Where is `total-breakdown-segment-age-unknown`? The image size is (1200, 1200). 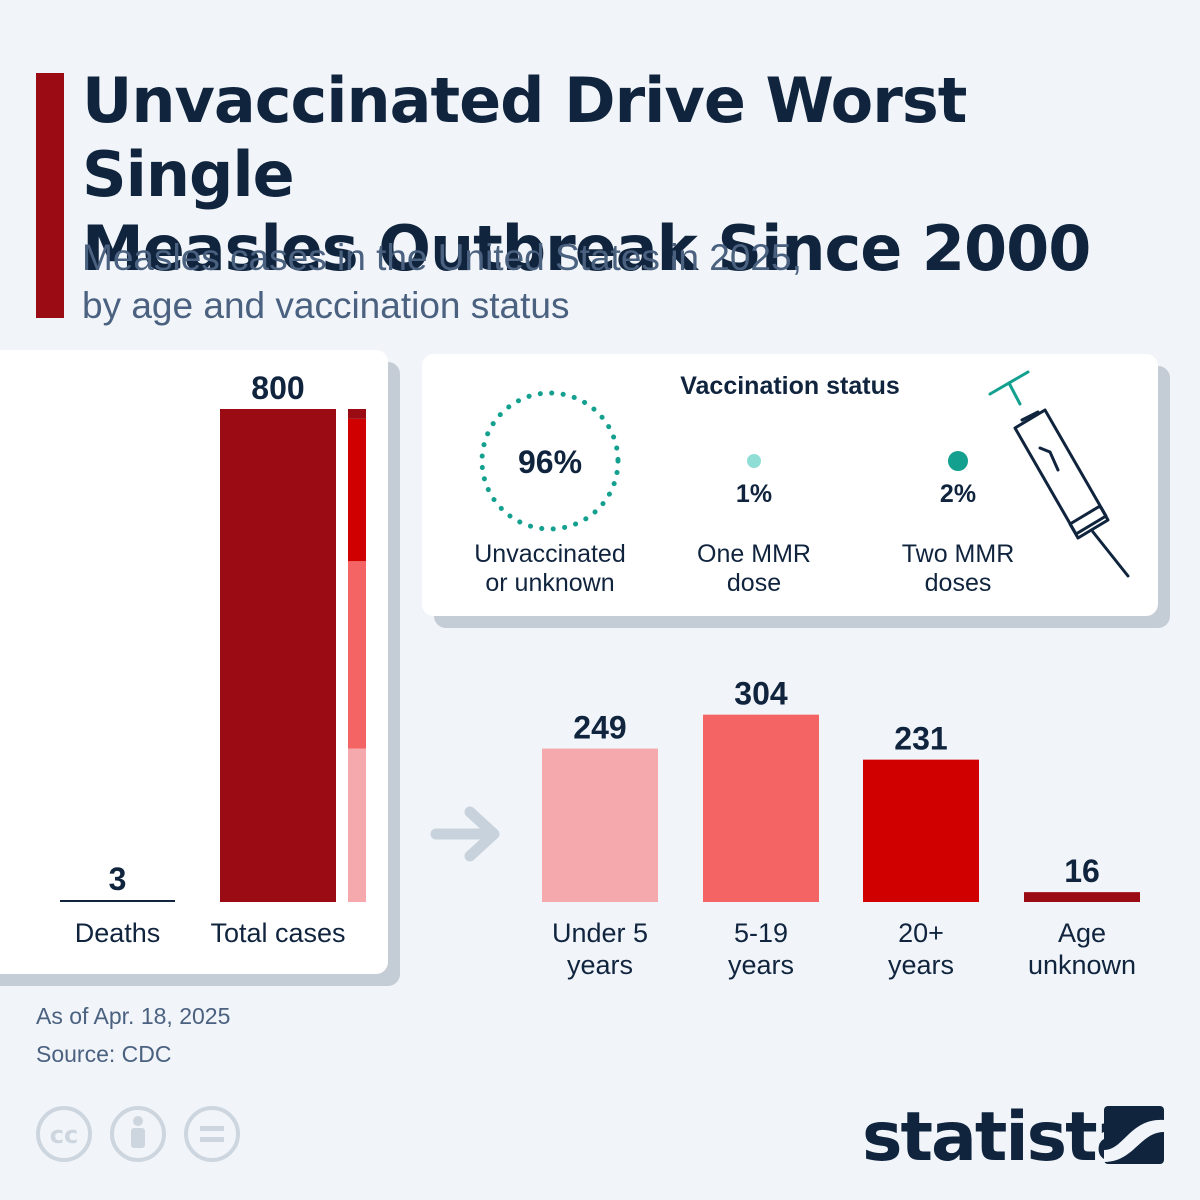 total-breakdown-segment-age-unknown is located at coordinates (357, 414).